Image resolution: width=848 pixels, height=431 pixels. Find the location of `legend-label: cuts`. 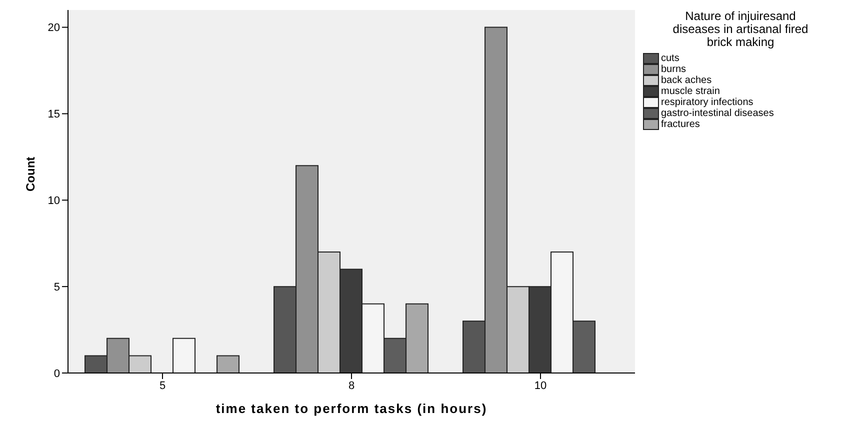

legend-label: cuts is located at coordinates (670, 58).